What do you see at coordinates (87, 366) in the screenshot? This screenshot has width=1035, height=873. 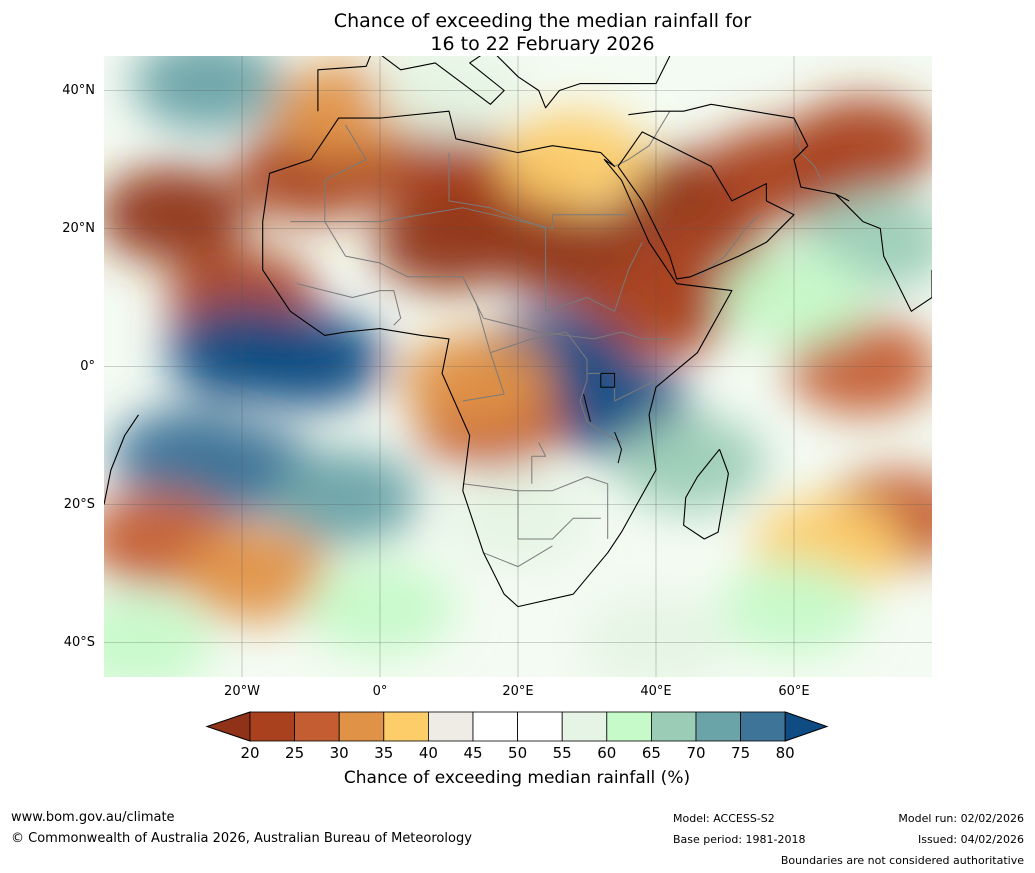 I see `latitude-label: 0°` at bounding box center [87, 366].